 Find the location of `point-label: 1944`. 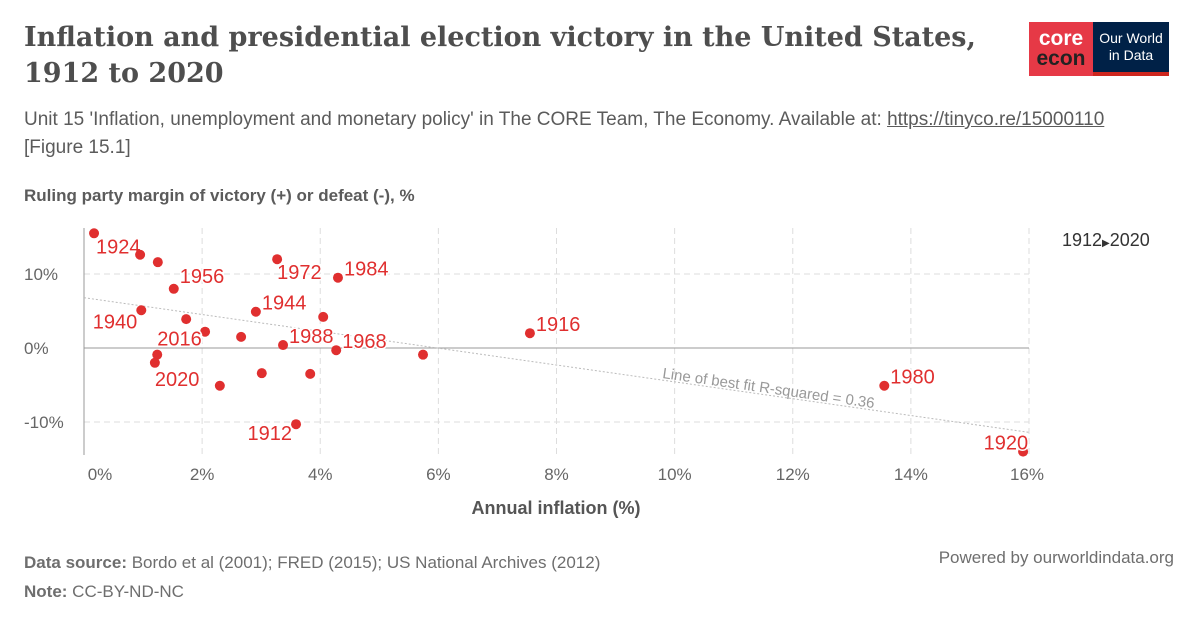

point-label: 1944 is located at coordinates (284, 304).